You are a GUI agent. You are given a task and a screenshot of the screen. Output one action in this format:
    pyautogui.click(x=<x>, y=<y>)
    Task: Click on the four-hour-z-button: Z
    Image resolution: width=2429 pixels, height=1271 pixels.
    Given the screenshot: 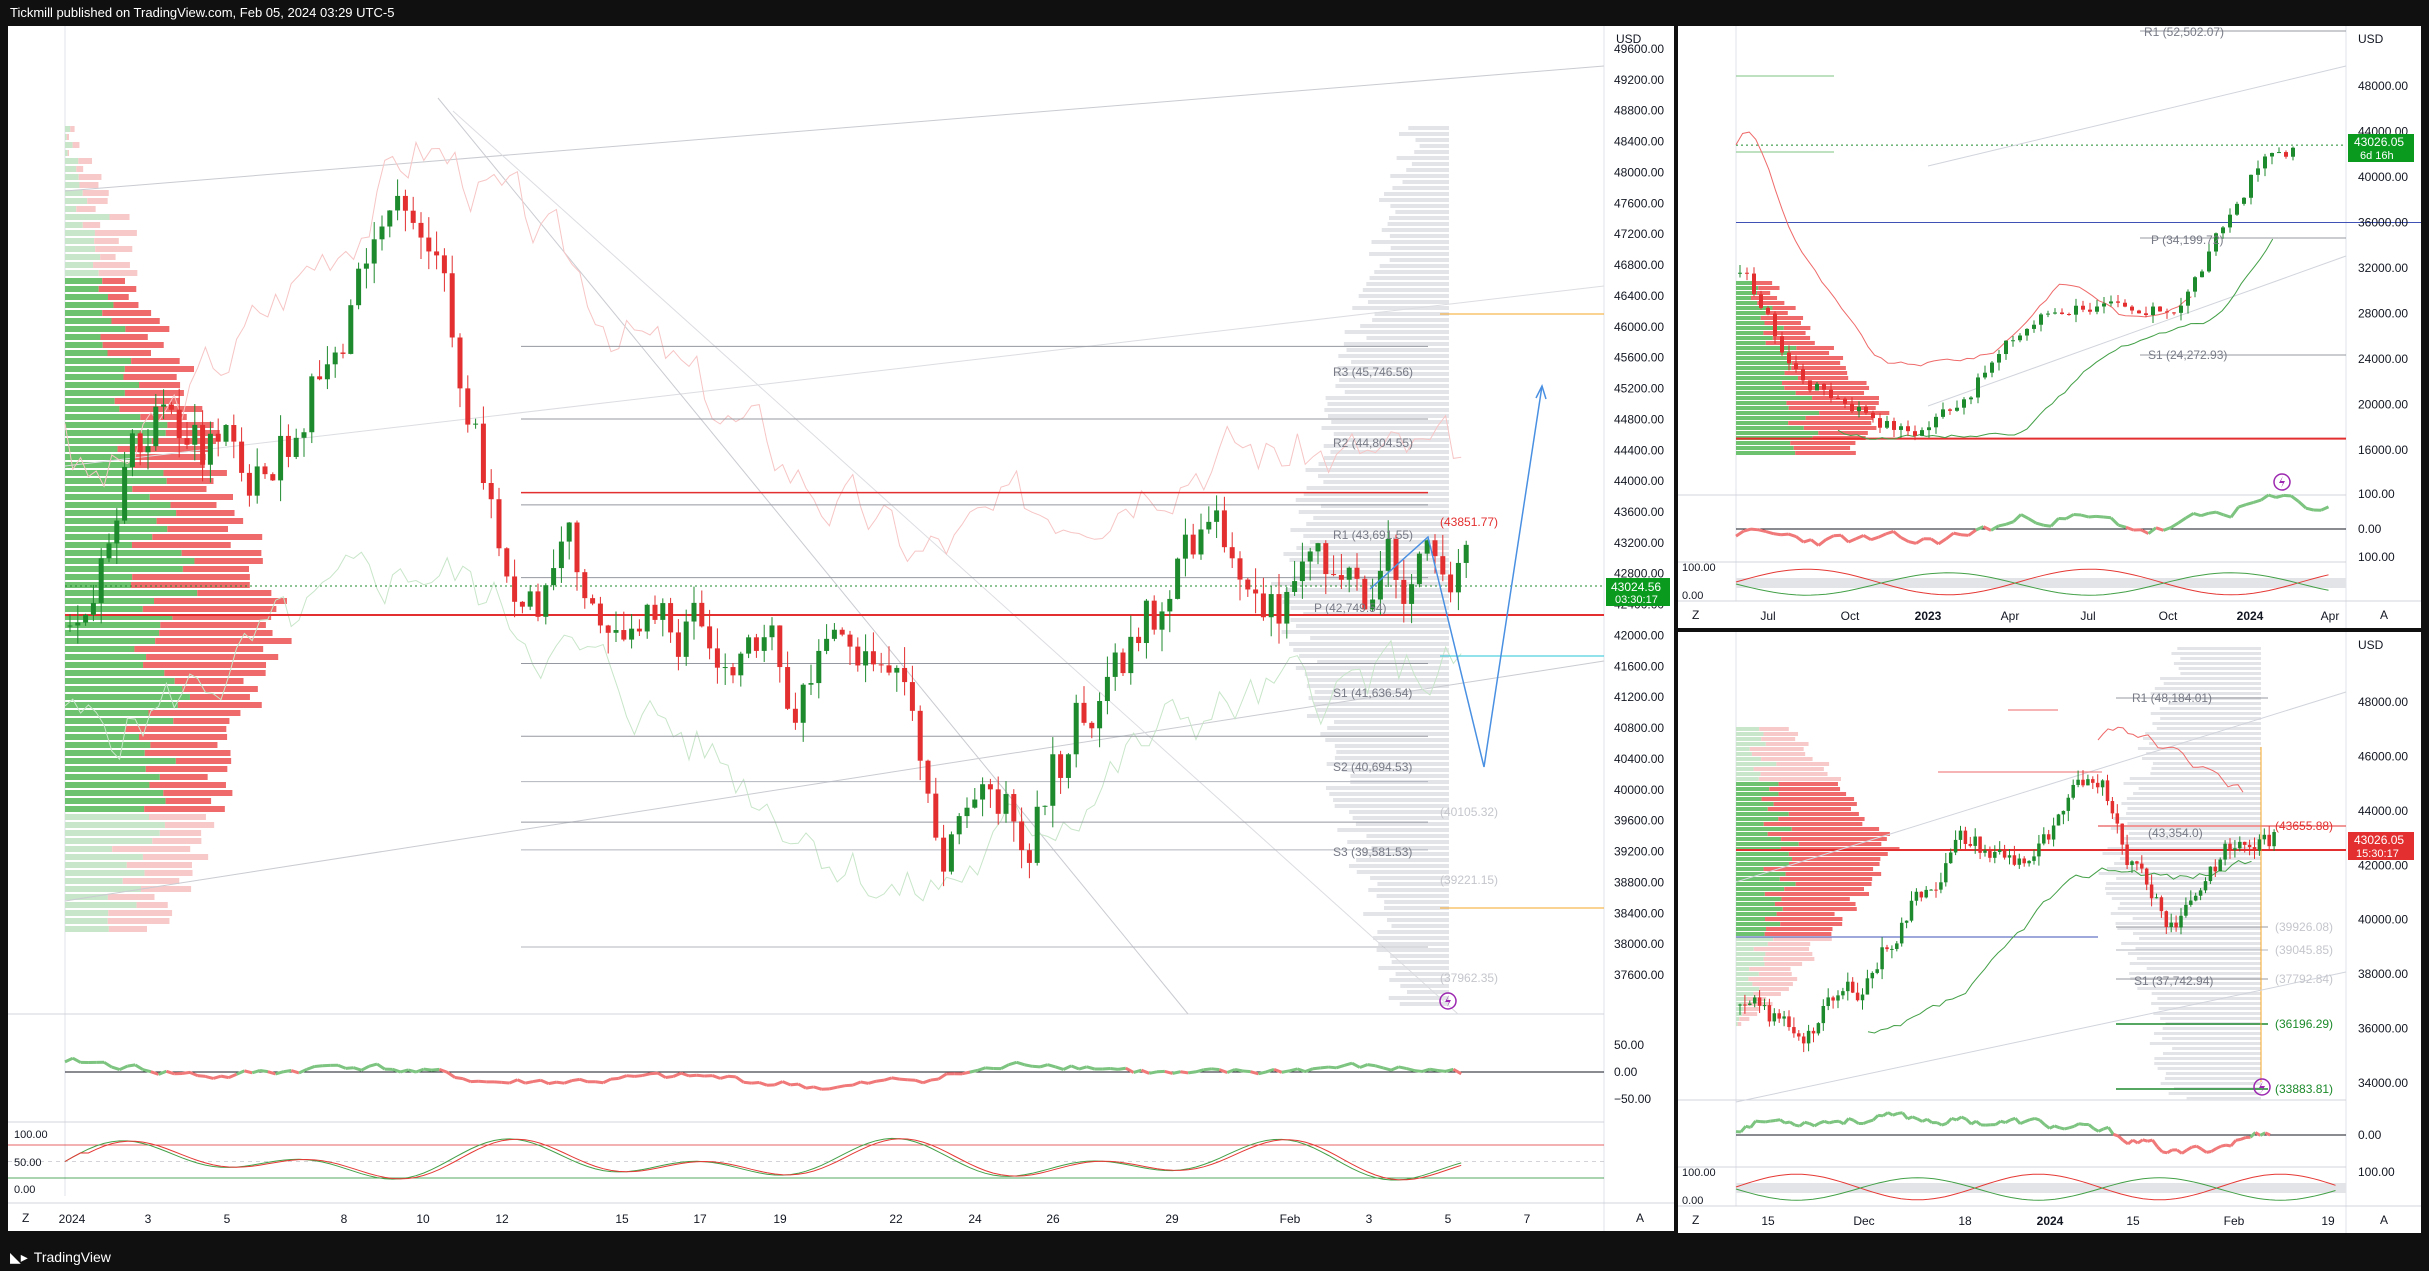 What is the action you would take?
    pyautogui.click(x=1695, y=1220)
    